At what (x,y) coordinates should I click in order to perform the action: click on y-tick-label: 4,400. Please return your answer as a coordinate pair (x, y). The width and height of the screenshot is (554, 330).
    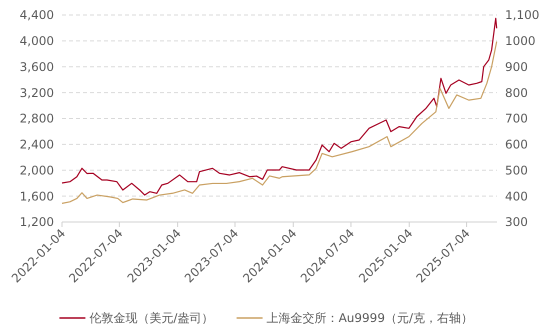
    Looking at the image, I should click on (37, 15).